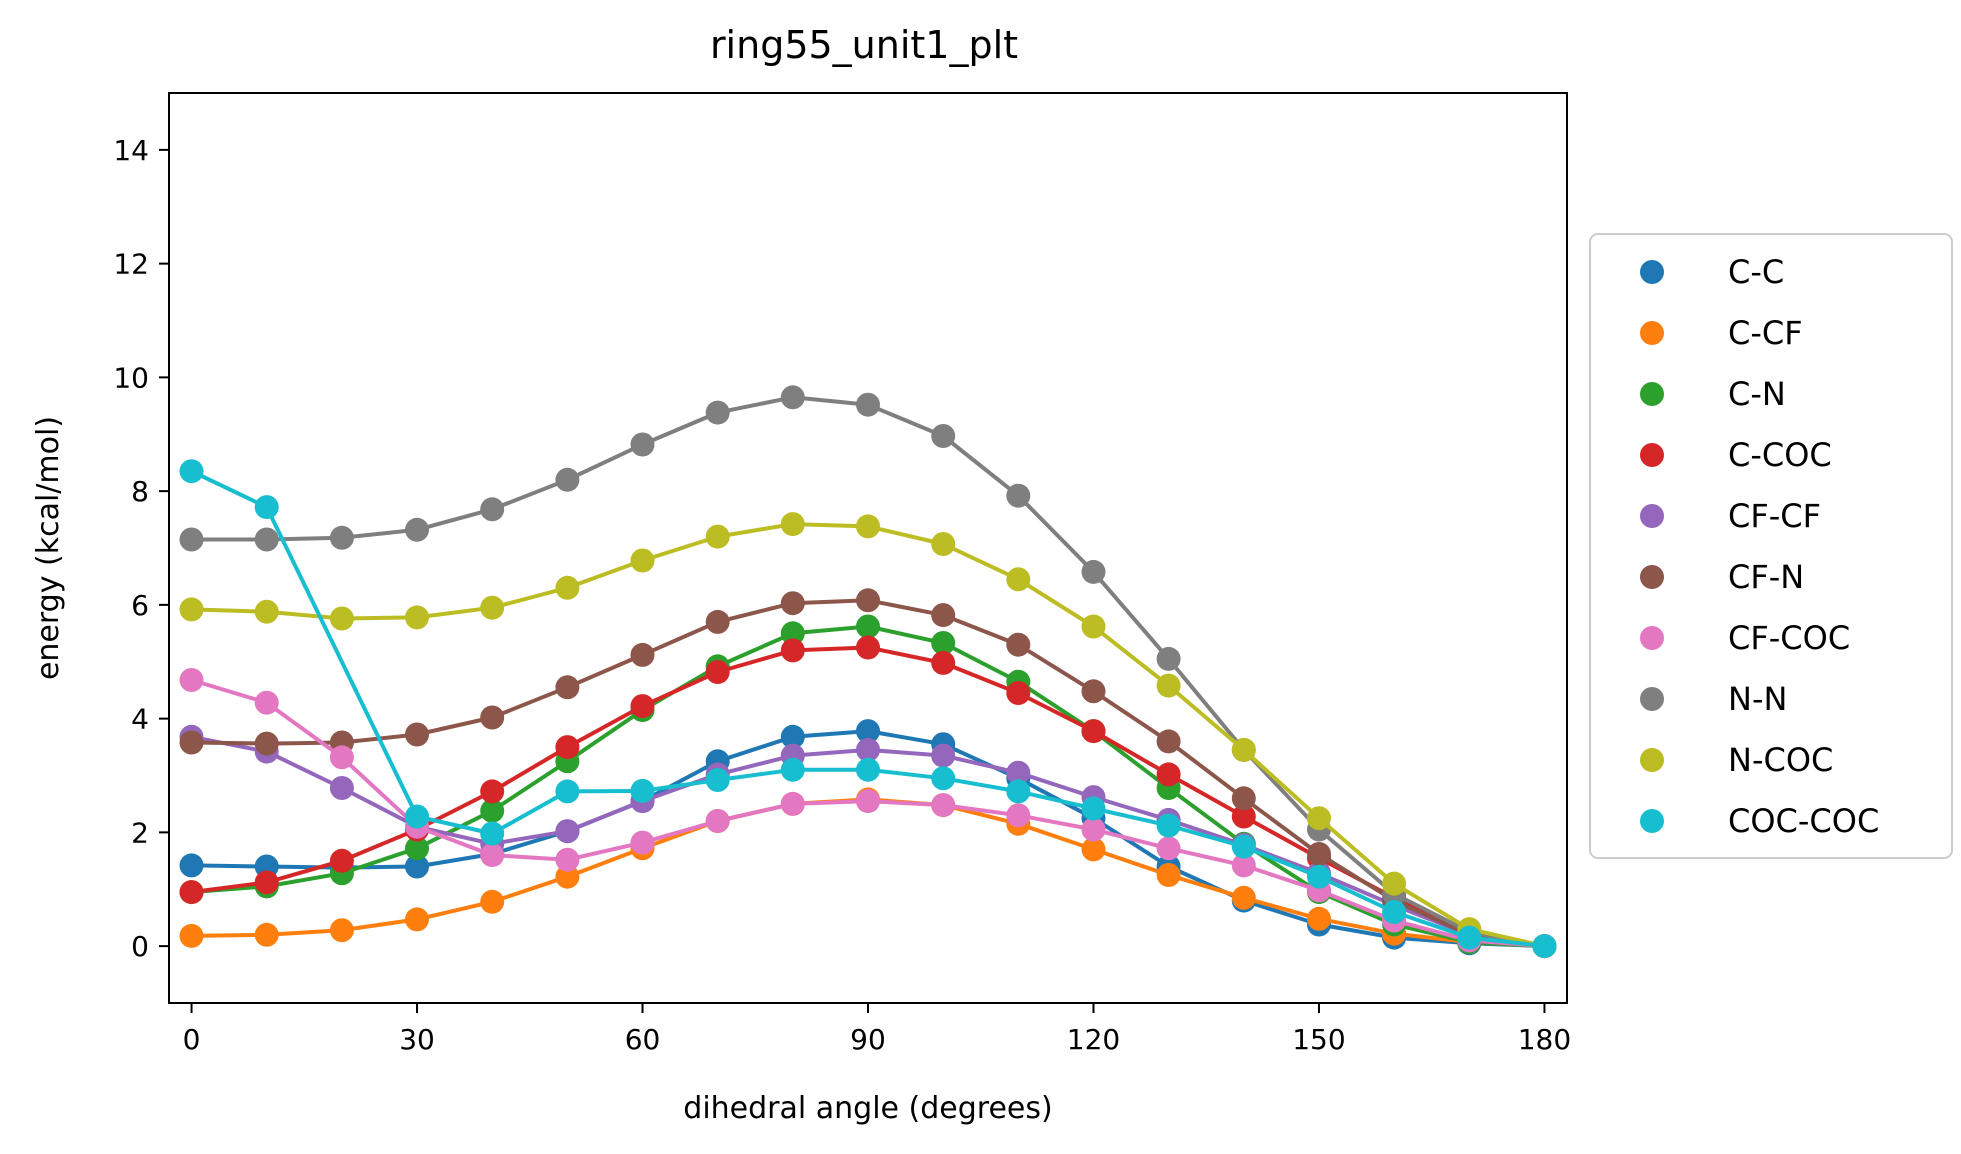 Image resolution: width=1961 pixels, height=1154 pixels. What do you see at coordinates (1803, 821) in the screenshot?
I see `legend-label: COC-COC` at bounding box center [1803, 821].